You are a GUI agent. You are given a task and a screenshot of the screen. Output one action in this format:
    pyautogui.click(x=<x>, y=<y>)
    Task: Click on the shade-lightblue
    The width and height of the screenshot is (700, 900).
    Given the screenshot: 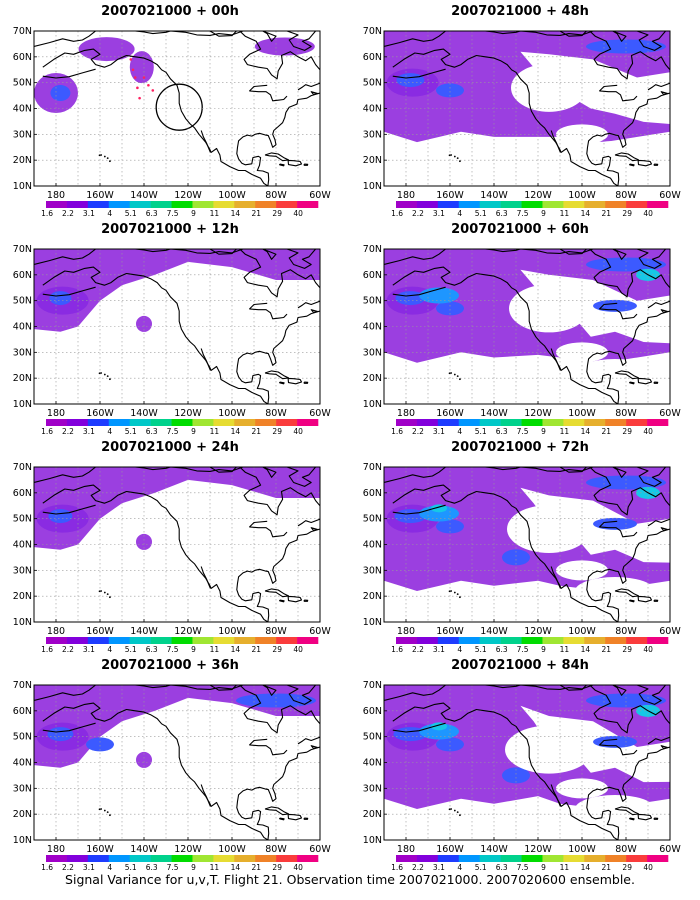 What is the action you would take?
    pyautogui.click(x=439, y=295)
    